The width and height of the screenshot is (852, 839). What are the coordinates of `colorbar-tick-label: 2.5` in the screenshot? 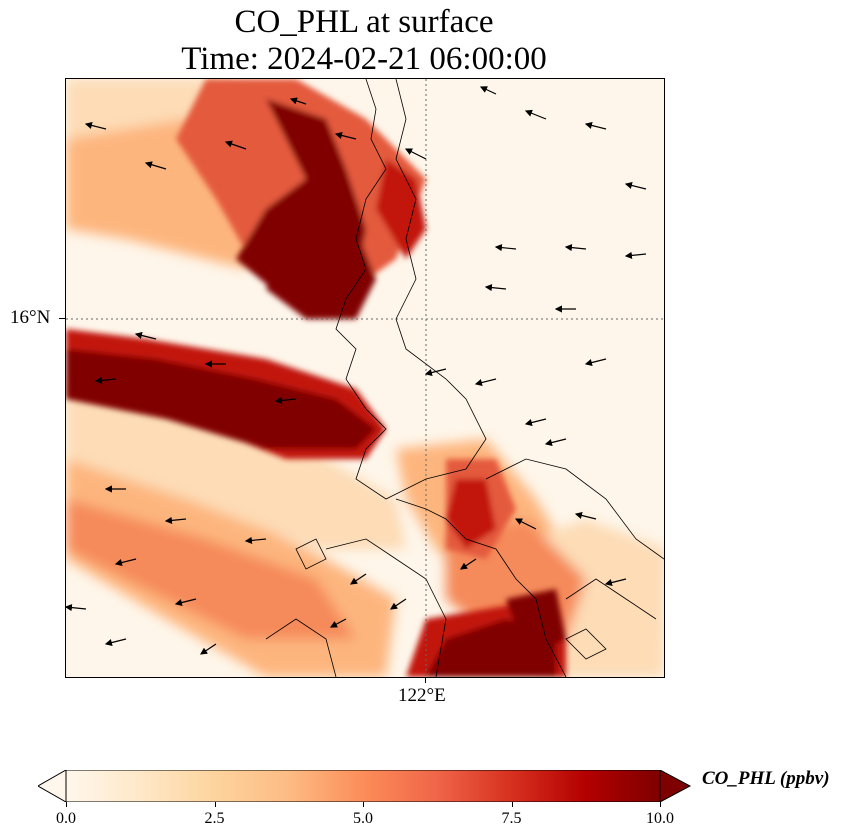 It's located at (214, 818).